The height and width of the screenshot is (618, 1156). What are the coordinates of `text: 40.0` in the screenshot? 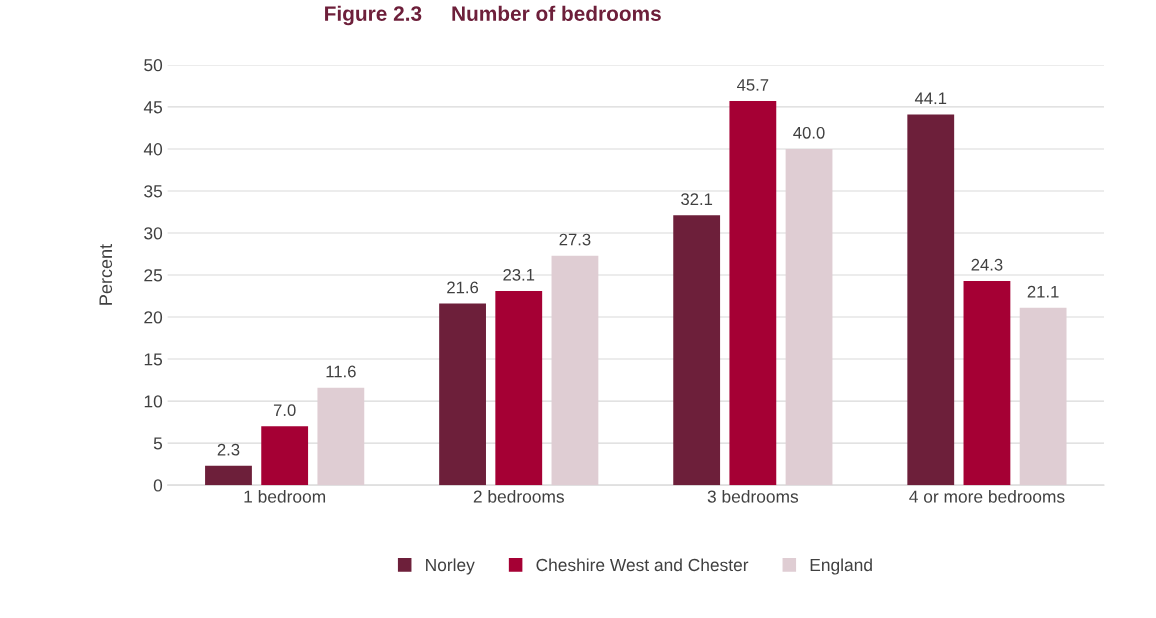 It's located at (809, 132).